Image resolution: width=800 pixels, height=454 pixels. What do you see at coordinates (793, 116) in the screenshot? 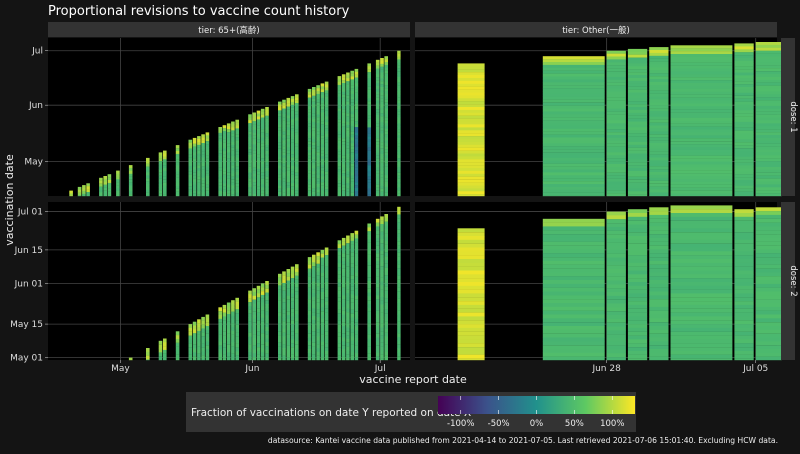
I see `facet-strip-row-label: dose: 1` at bounding box center [793, 116].